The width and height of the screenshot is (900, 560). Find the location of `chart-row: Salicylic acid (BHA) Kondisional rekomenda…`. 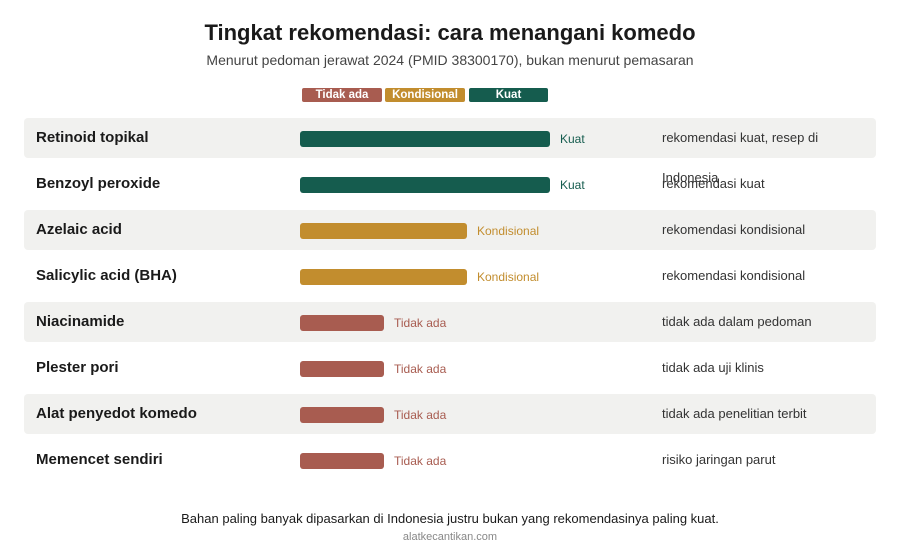

chart-row: Salicylic acid (BHA) Kondisional rekomenda… is located at coordinates (450, 276).